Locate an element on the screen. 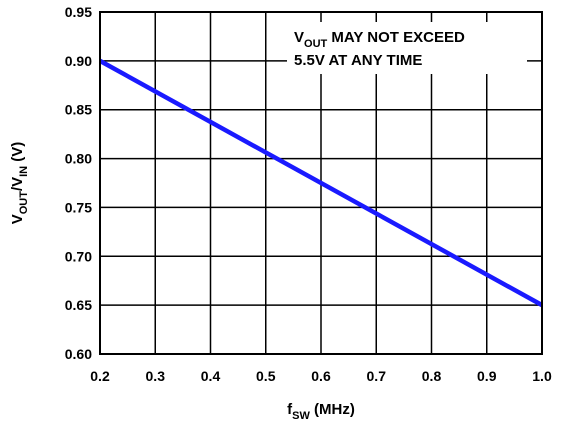 This screenshot has width=574, height=430. x-tick-label: 0.4 is located at coordinates (211, 376).